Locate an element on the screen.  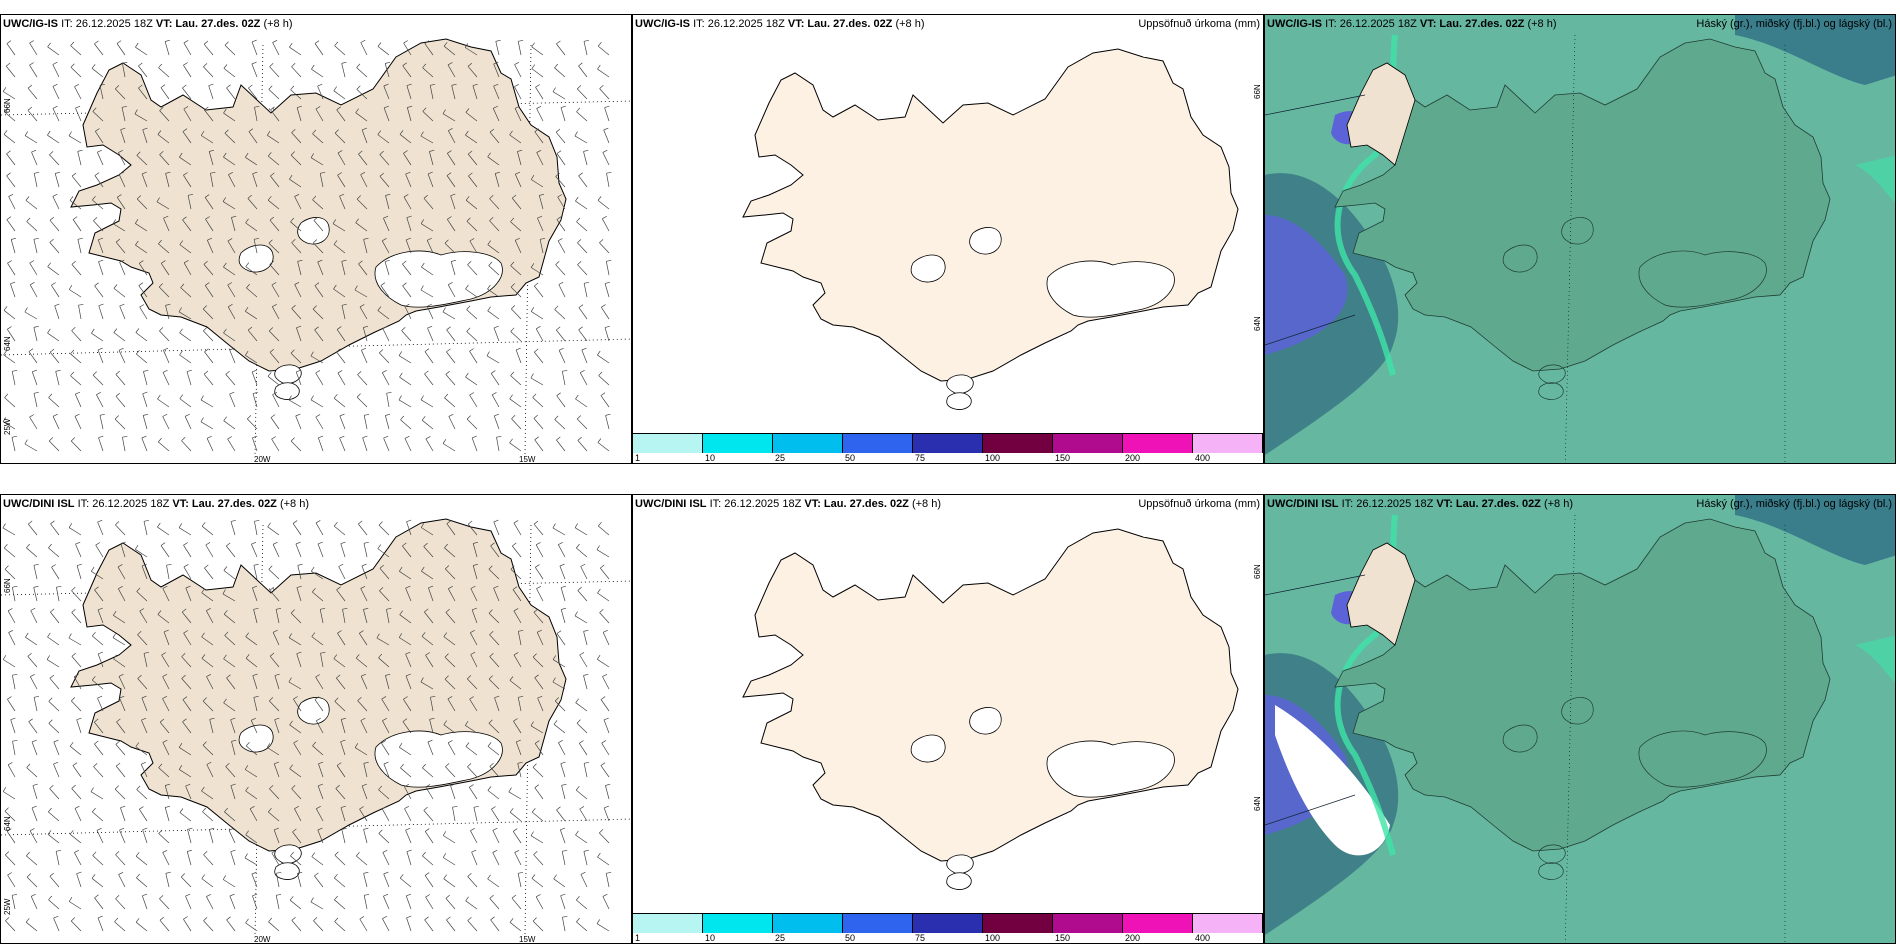
colorbar-swatch is located at coordinates (738, 443).